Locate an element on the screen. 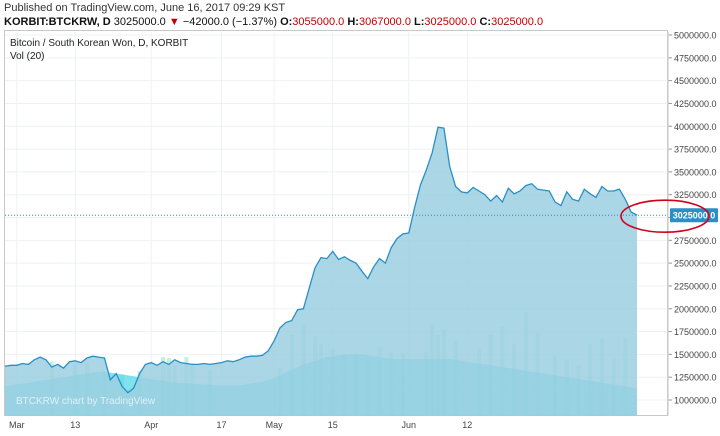 This screenshot has width=720, height=436. y-tick-label: 1250000.0 is located at coordinates (695, 378).